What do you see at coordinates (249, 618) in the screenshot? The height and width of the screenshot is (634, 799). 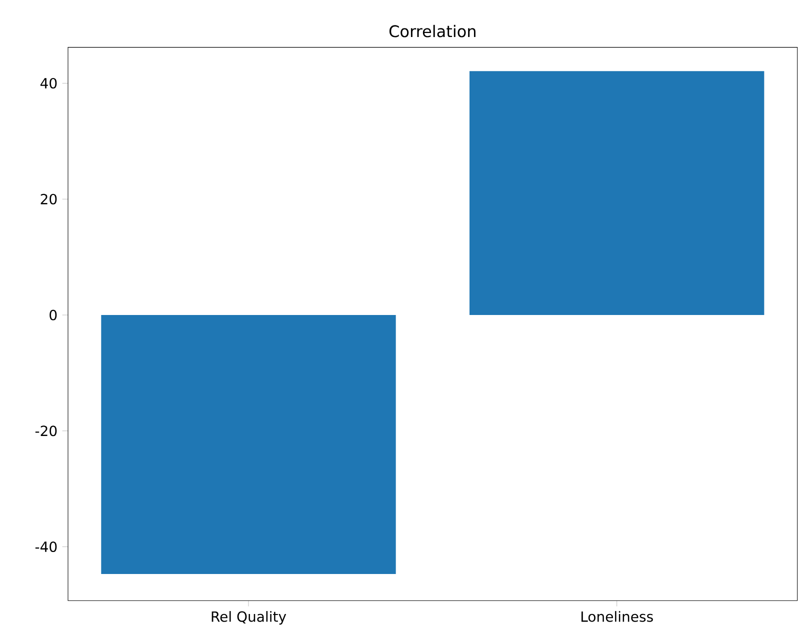 I see `x-tick-label: Rel Quality` at bounding box center [249, 618].